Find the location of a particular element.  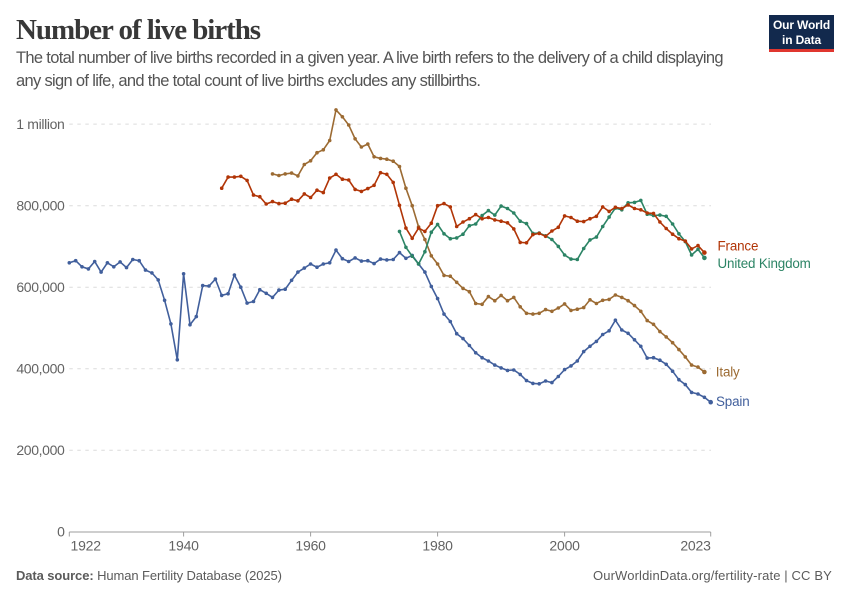

svg-text: 1960 is located at coordinates (310, 546).